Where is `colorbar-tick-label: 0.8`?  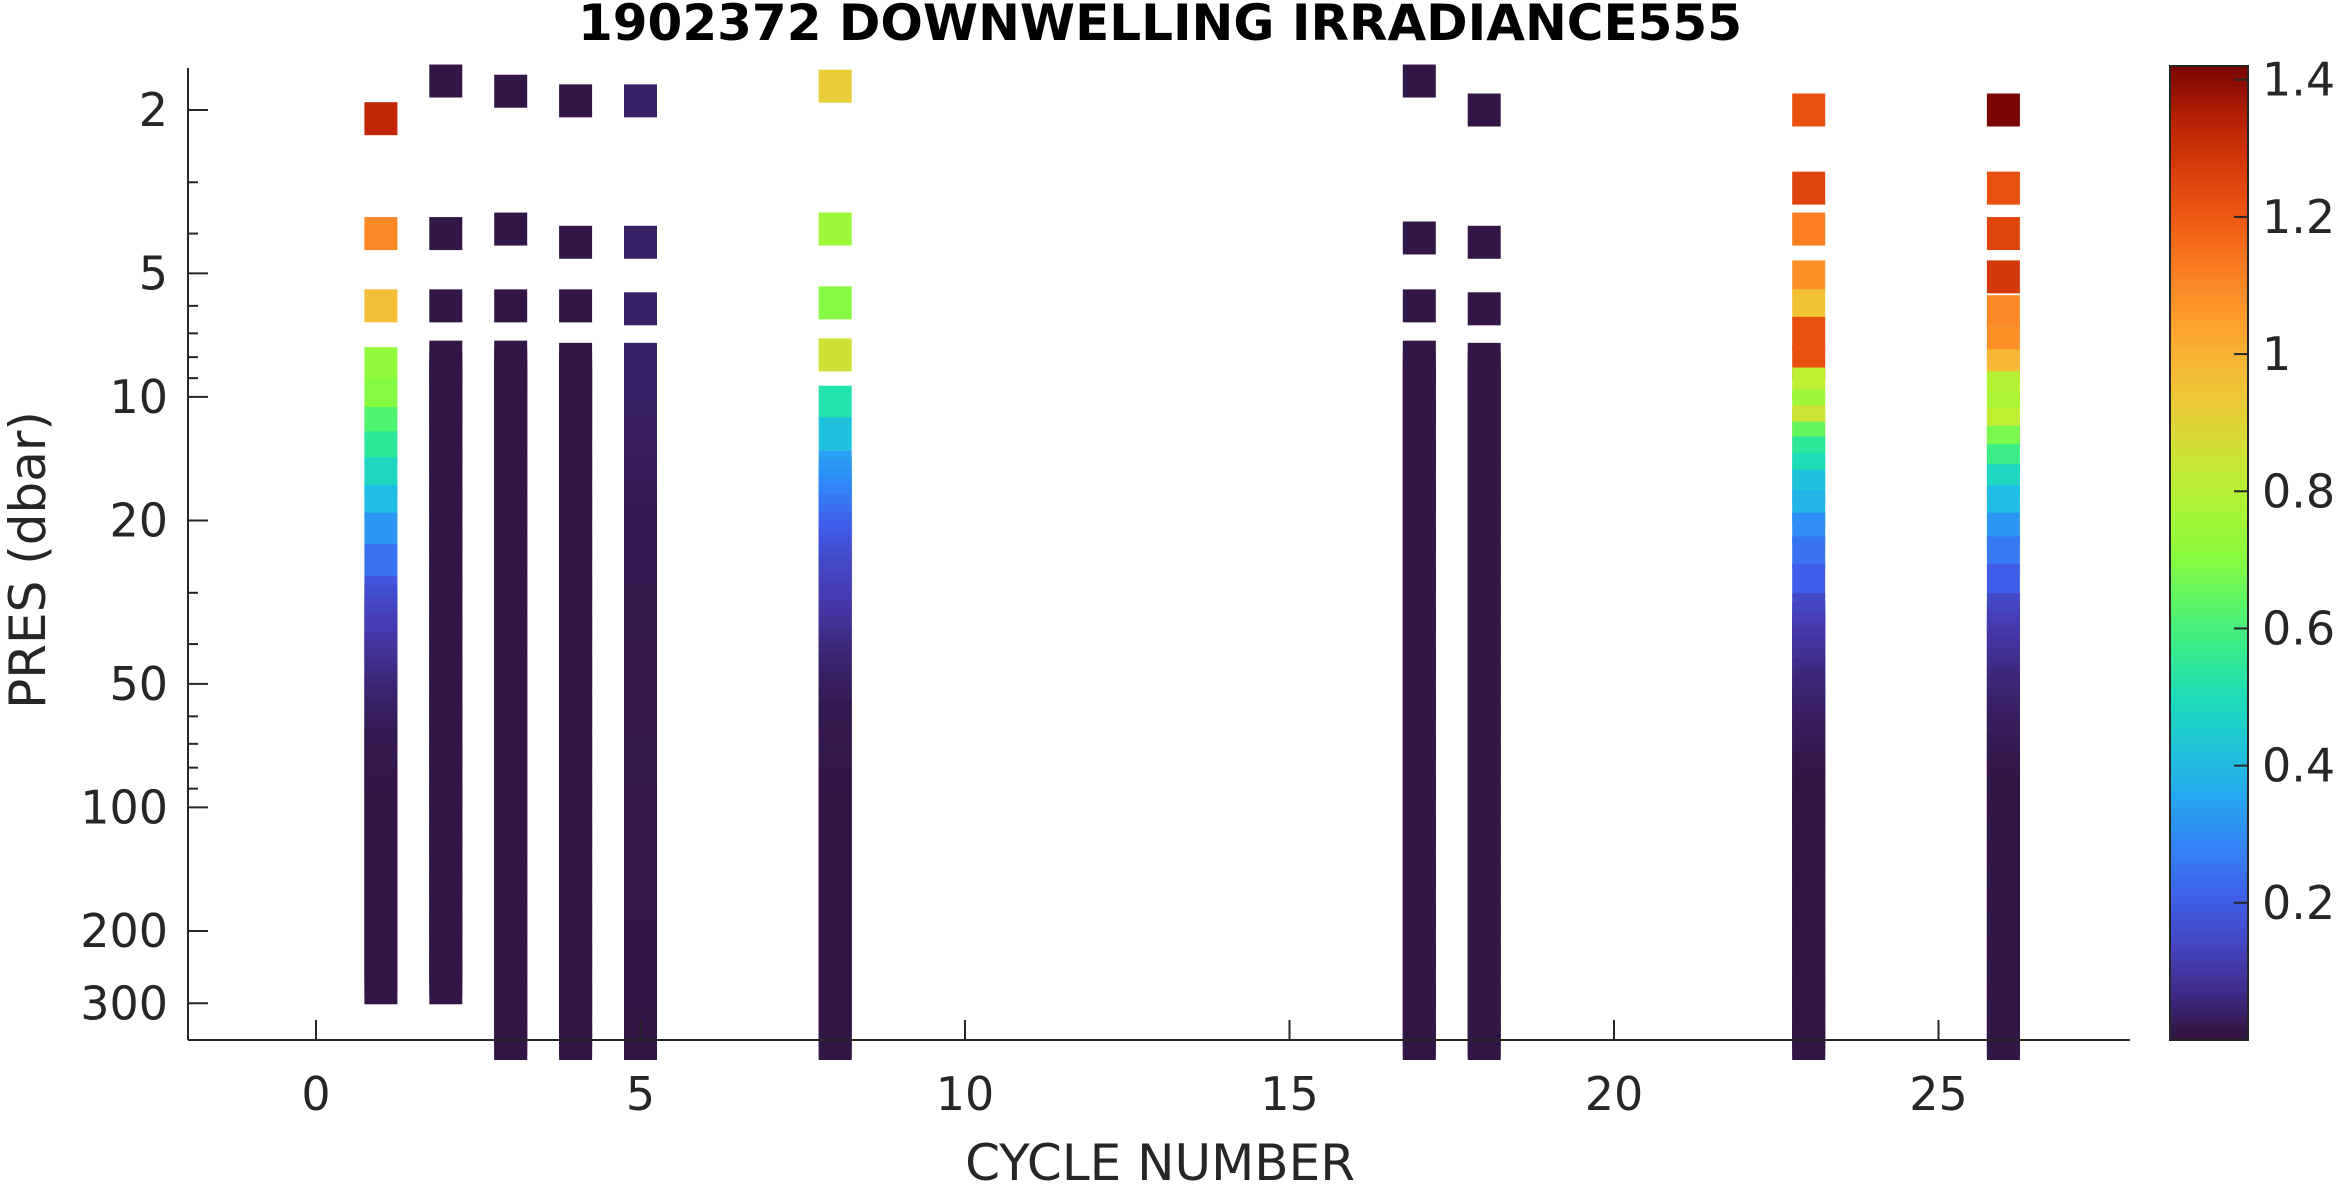 colorbar-tick-label: 0.8 is located at coordinates (2298, 491).